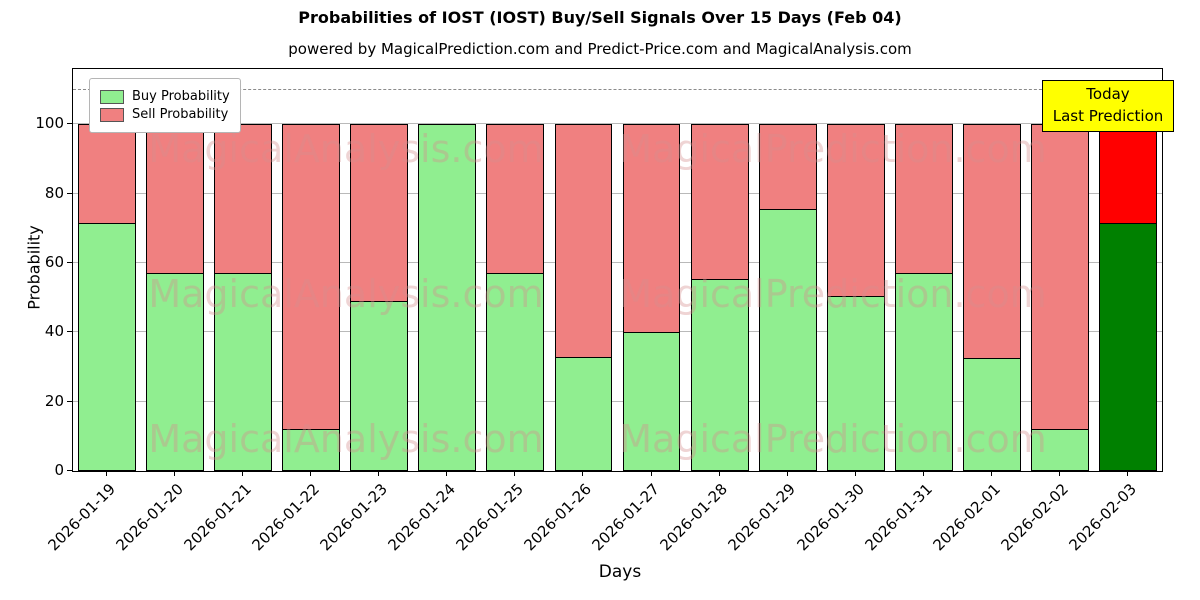 This screenshot has width=1200, height=600. Describe the element at coordinates (54, 262) in the screenshot. I see `y-tick-label: 60` at that location.